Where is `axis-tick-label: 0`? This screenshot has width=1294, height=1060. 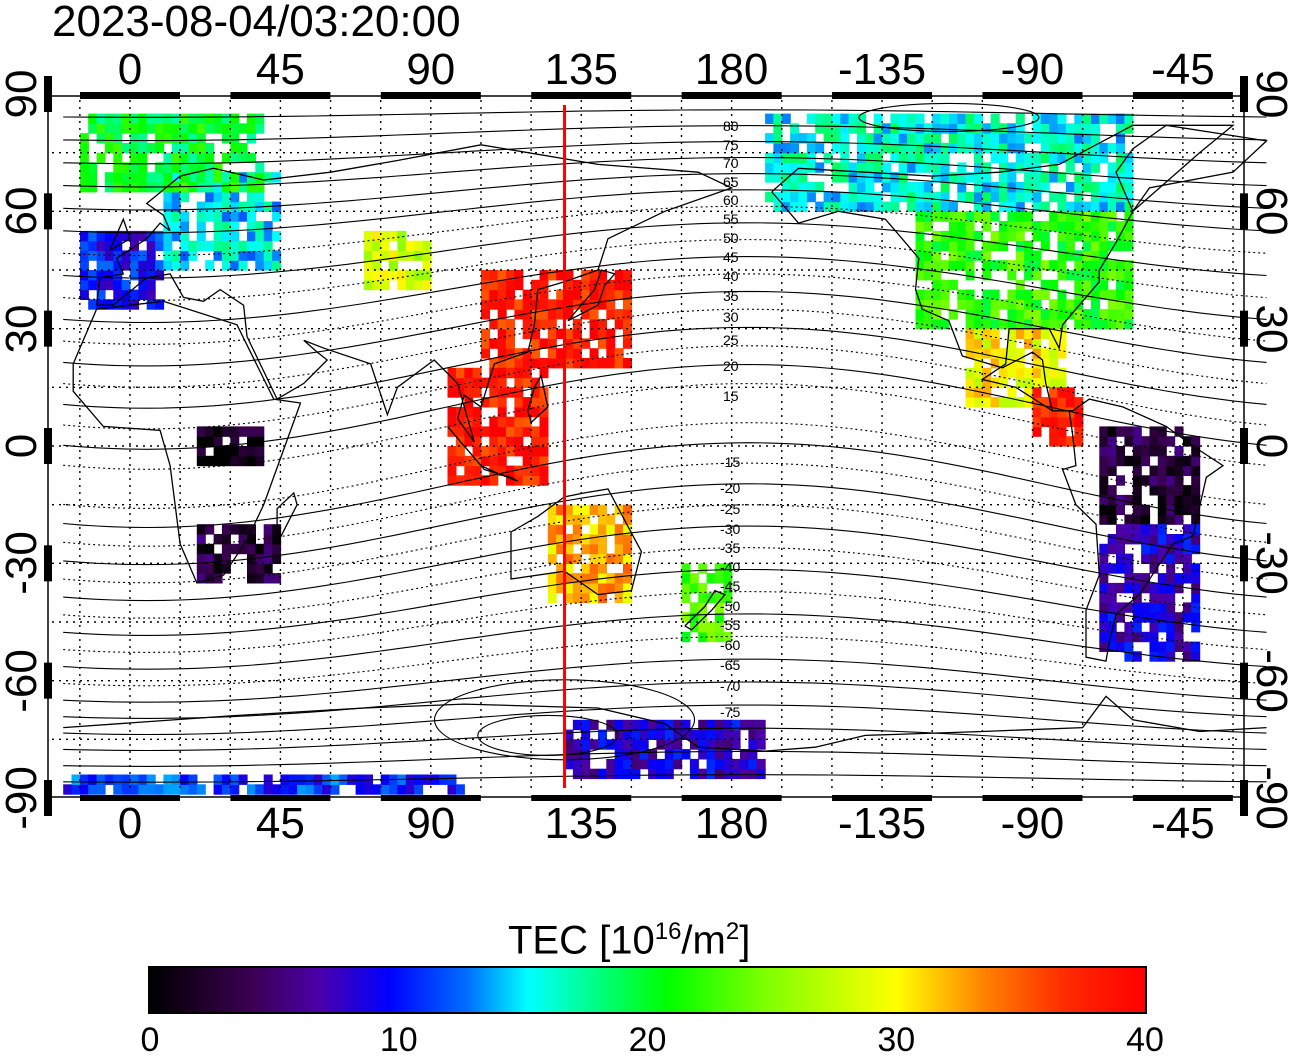
axis-tick-label: 0 is located at coordinates (130, 69).